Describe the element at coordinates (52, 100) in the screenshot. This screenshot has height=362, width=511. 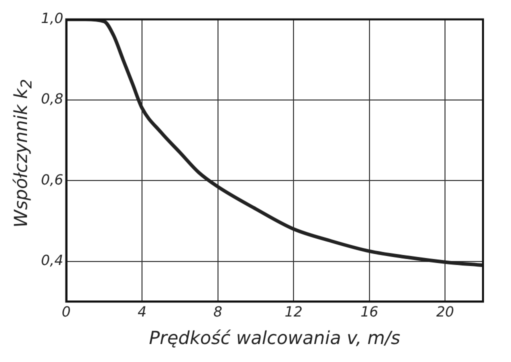
I see `y-tick-label: 0,8` at that location.